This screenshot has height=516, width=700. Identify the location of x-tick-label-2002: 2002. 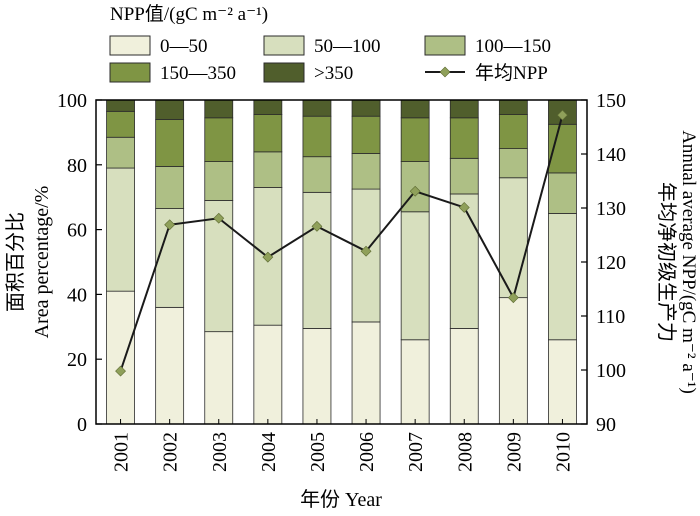
(171, 452).